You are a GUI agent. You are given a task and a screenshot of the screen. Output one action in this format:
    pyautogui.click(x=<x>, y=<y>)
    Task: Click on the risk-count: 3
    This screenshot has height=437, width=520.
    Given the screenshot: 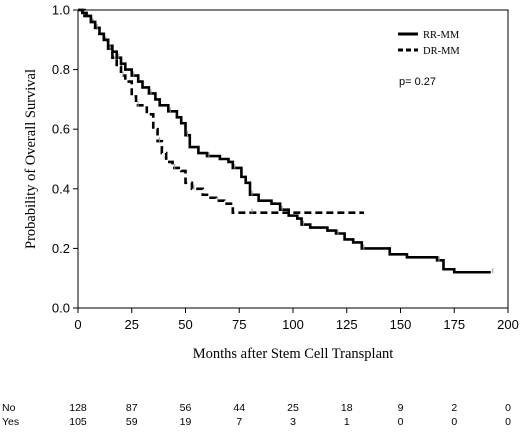 What is the action you would take?
    pyautogui.click(x=293, y=422)
    